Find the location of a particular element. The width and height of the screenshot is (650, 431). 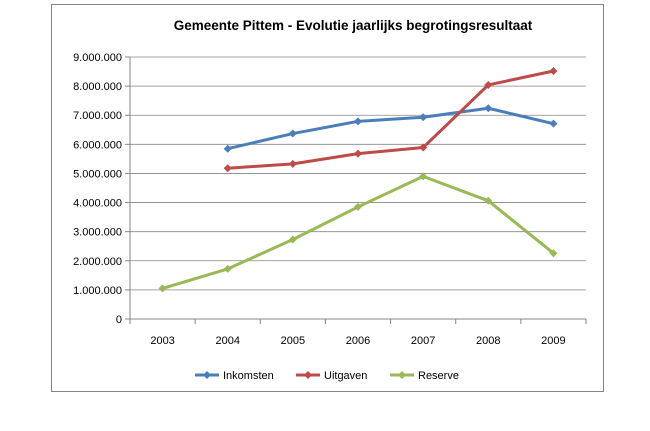

legend-item-uitgaven: Uitgaven is located at coordinates (331, 376).